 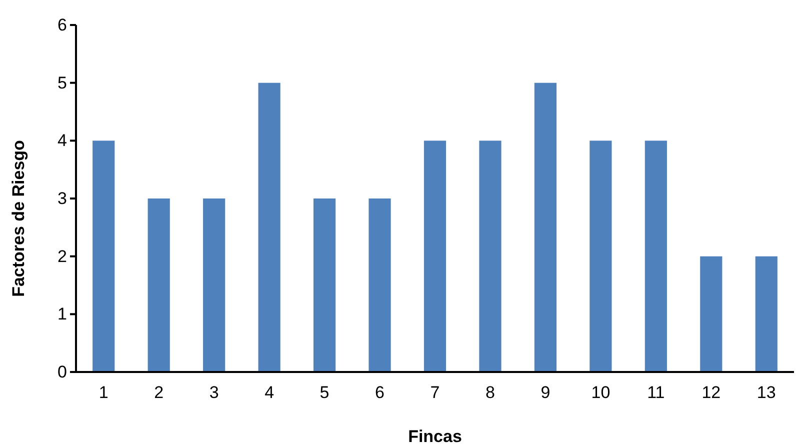 What do you see at coordinates (62, 82) in the screenshot?
I see `y-tick-label: 5` at bounding box center [62, 82].